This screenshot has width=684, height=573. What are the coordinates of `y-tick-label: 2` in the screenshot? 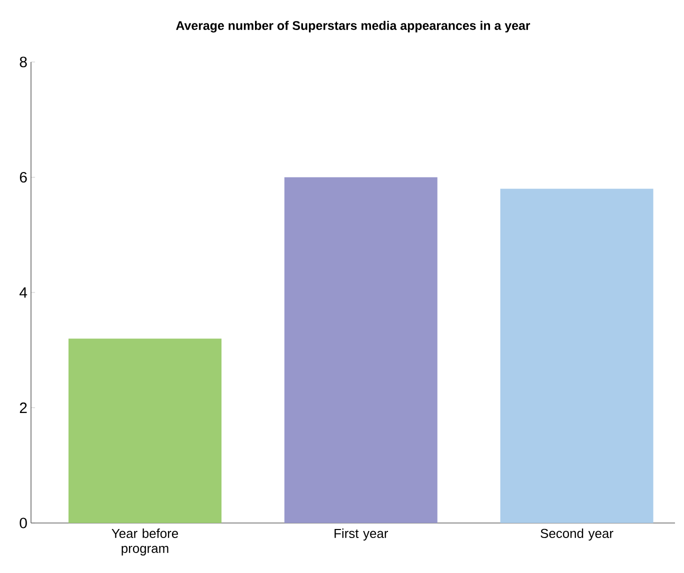 It's located at (23, 407).